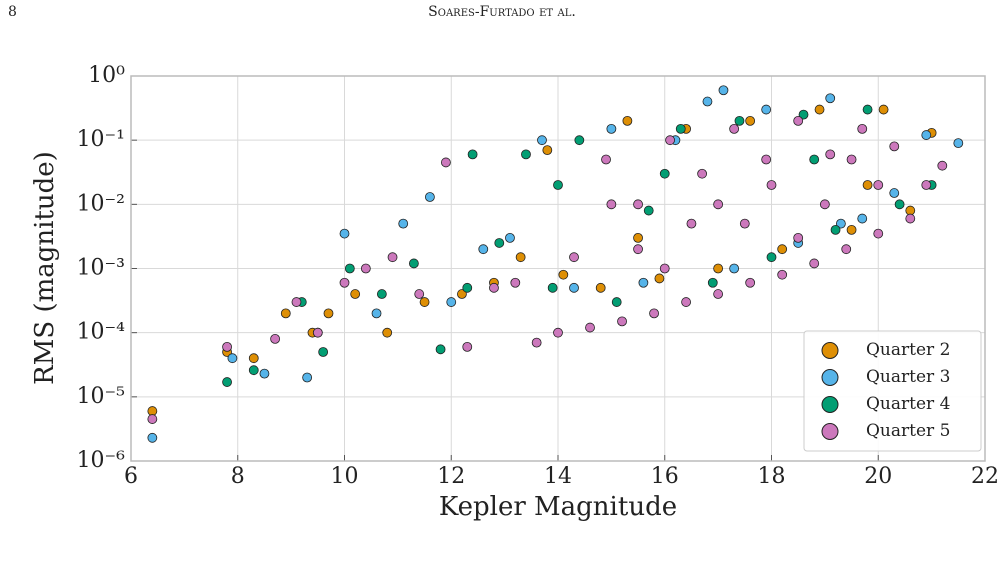 This screenshot has width=1005, height=573. I want to click on x-tick-label: 16, so click(665, 476).